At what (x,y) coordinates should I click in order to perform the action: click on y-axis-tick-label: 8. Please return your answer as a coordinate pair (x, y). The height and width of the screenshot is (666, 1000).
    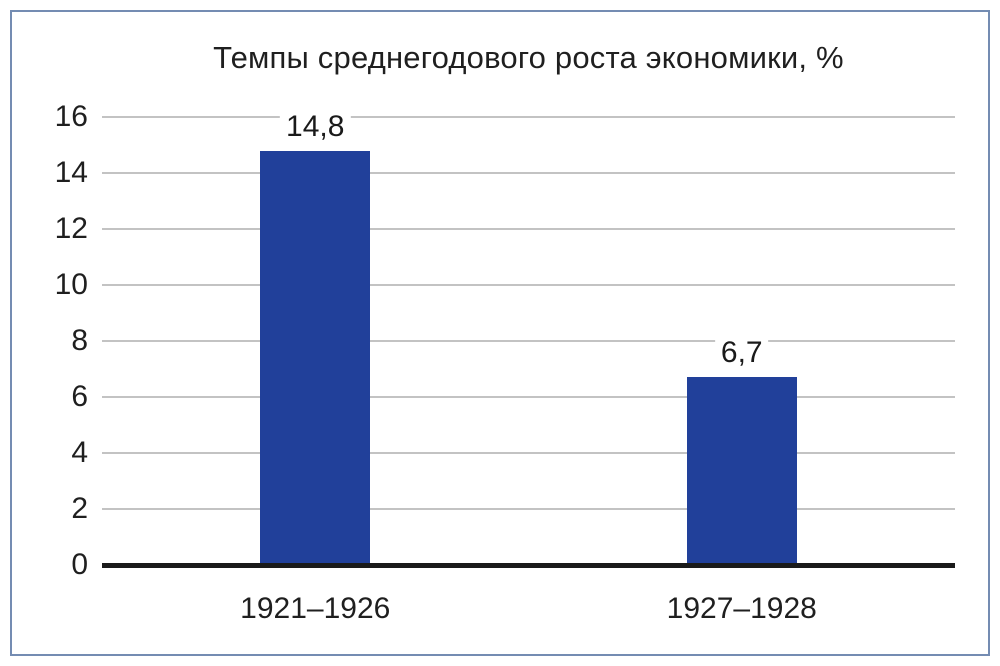
    Looking at the image, I should click on (79, 340).